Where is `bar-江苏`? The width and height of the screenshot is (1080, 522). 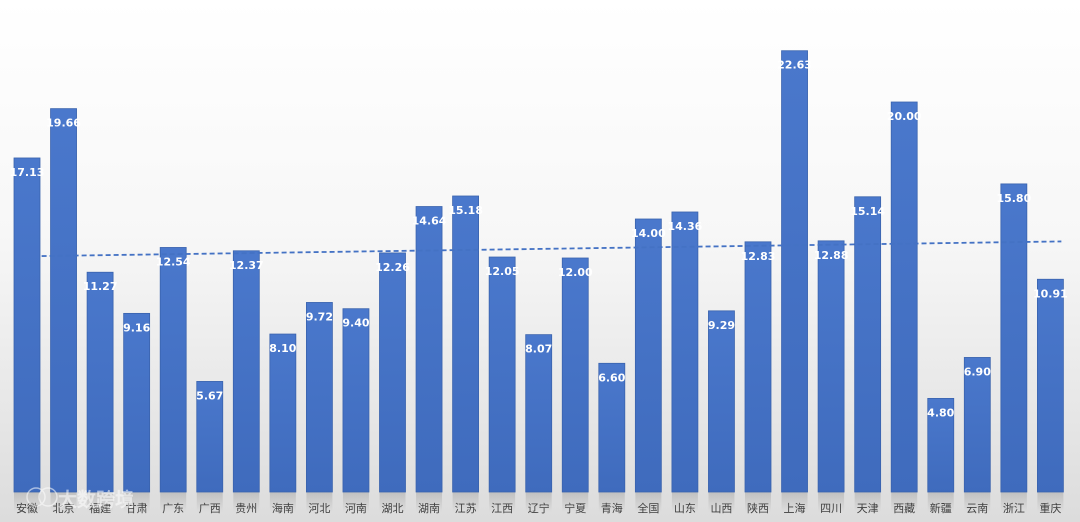 bar-江苏 is located at coordinates (466, 344).